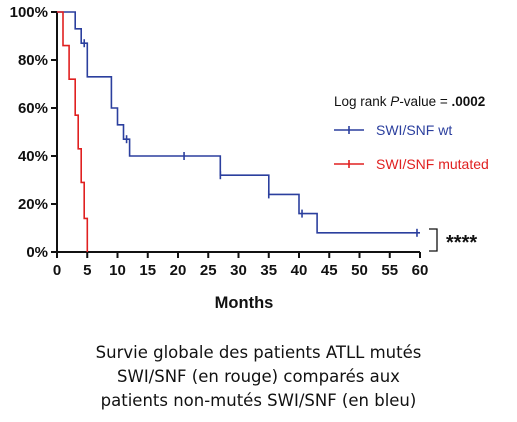 The image size is (517, 422). I want to click on y-tick-label: 0%, so click(37, 252).